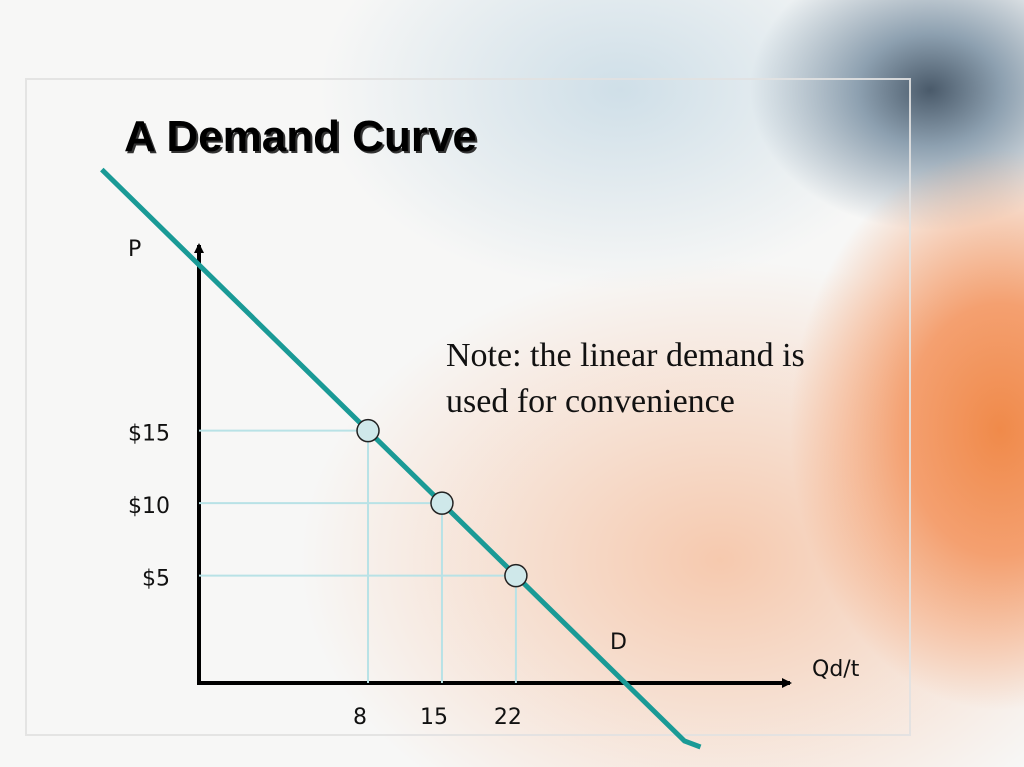  Describe the element at coordinates (360, 717) in the screenshot. I see `x-tick-label: 8` at that location.